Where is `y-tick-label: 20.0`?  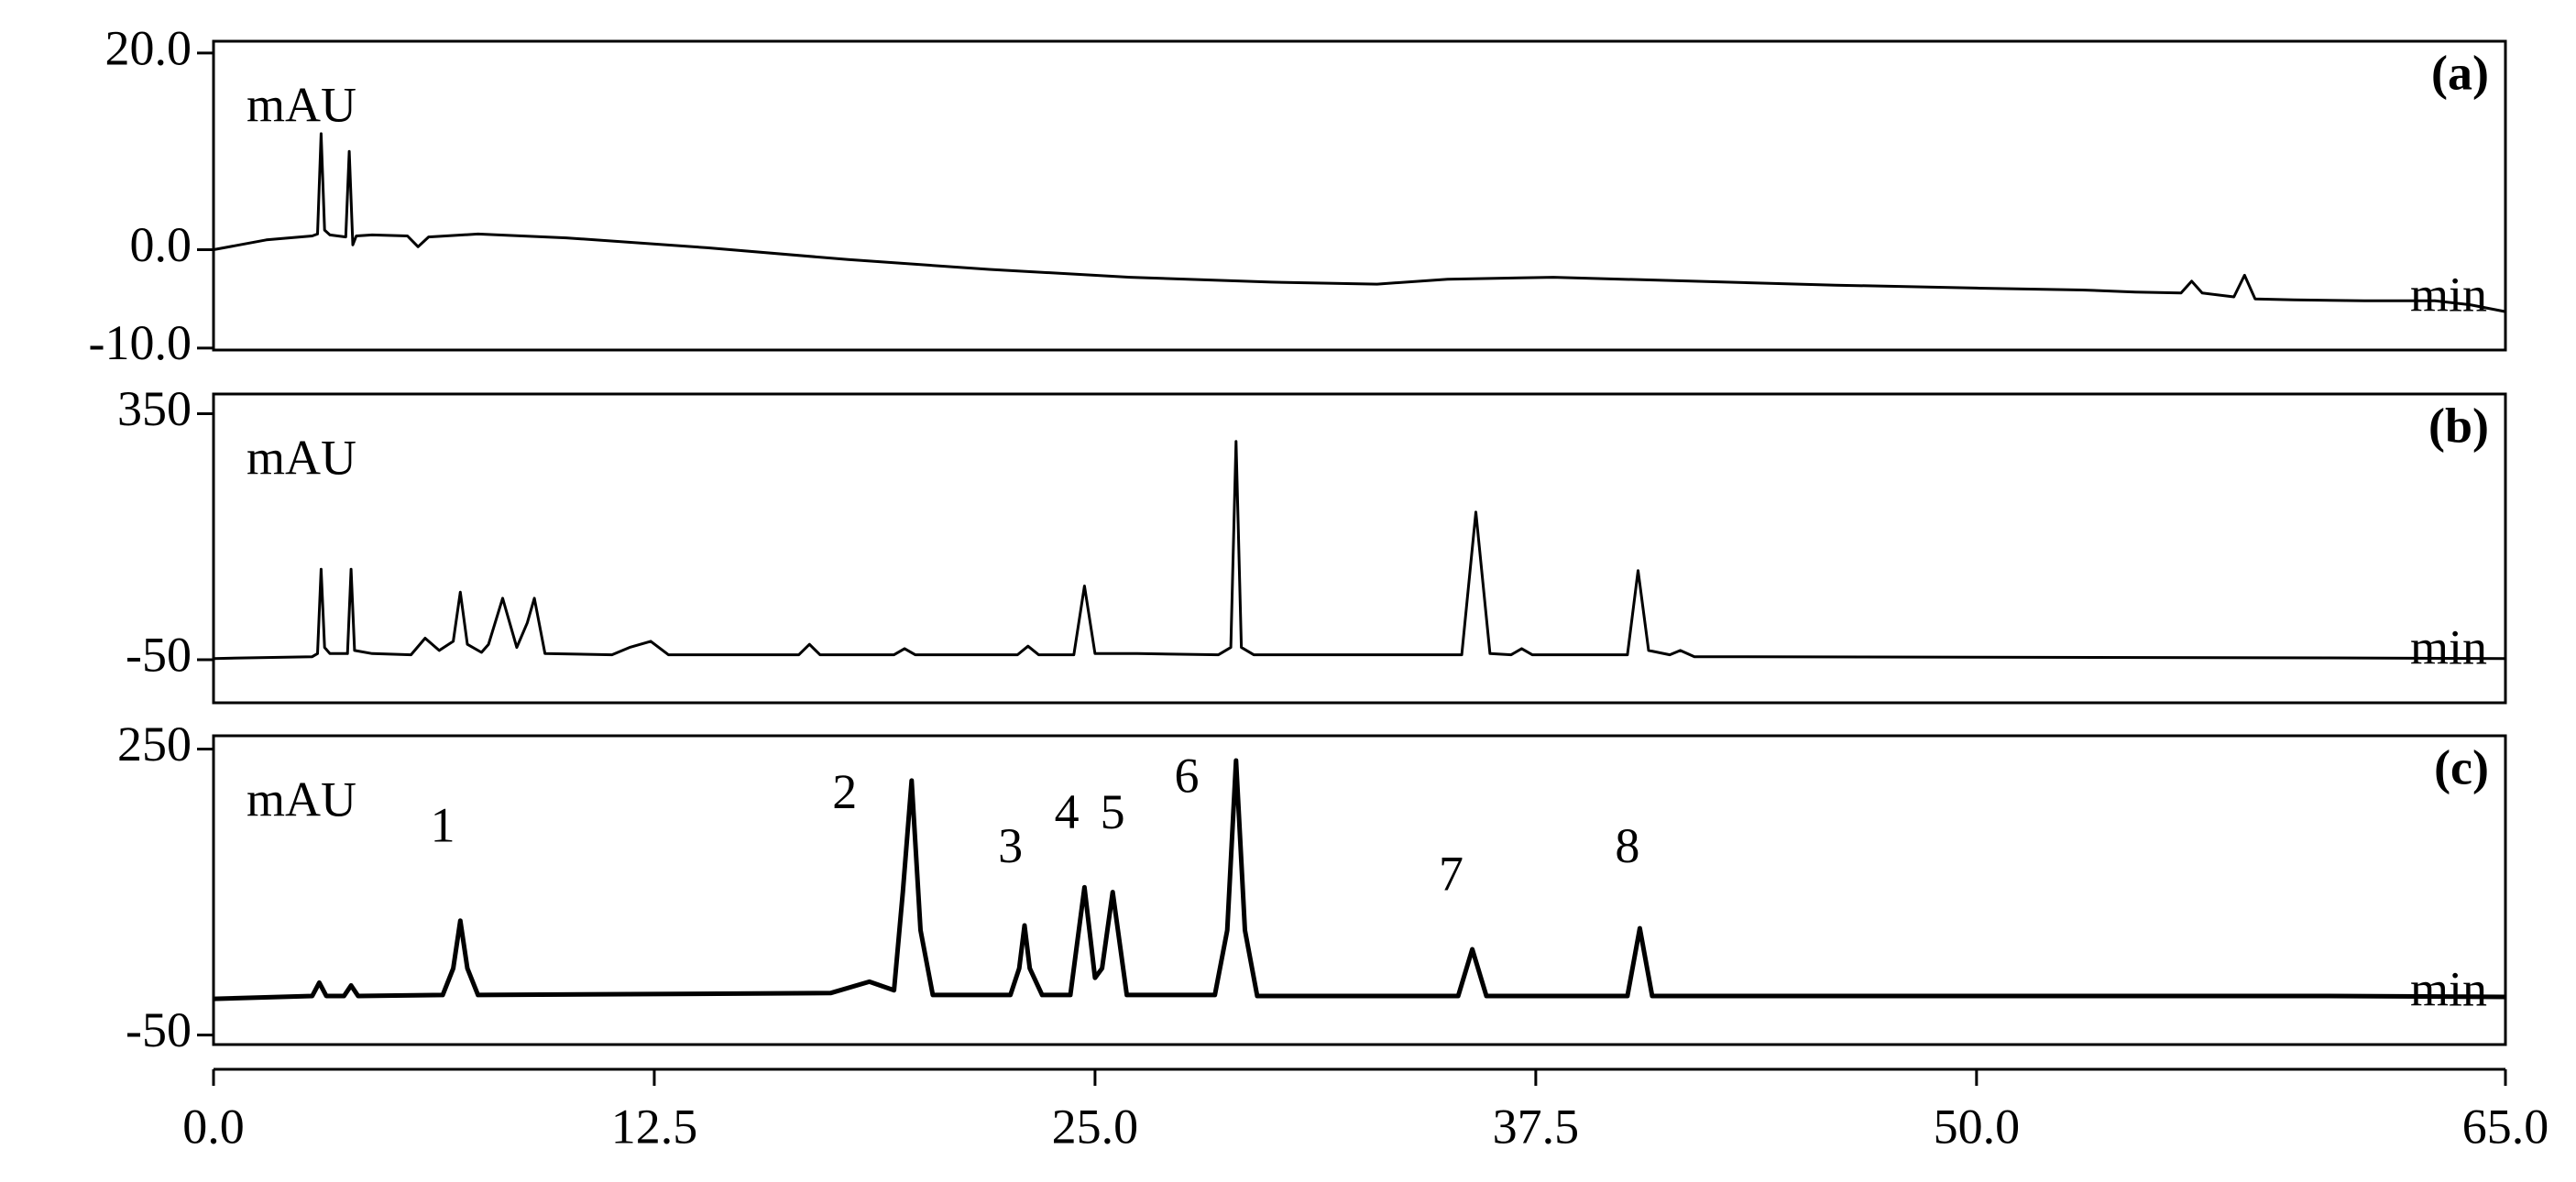
y-tick-label: 20.0 is located at coordinates (148, 48).